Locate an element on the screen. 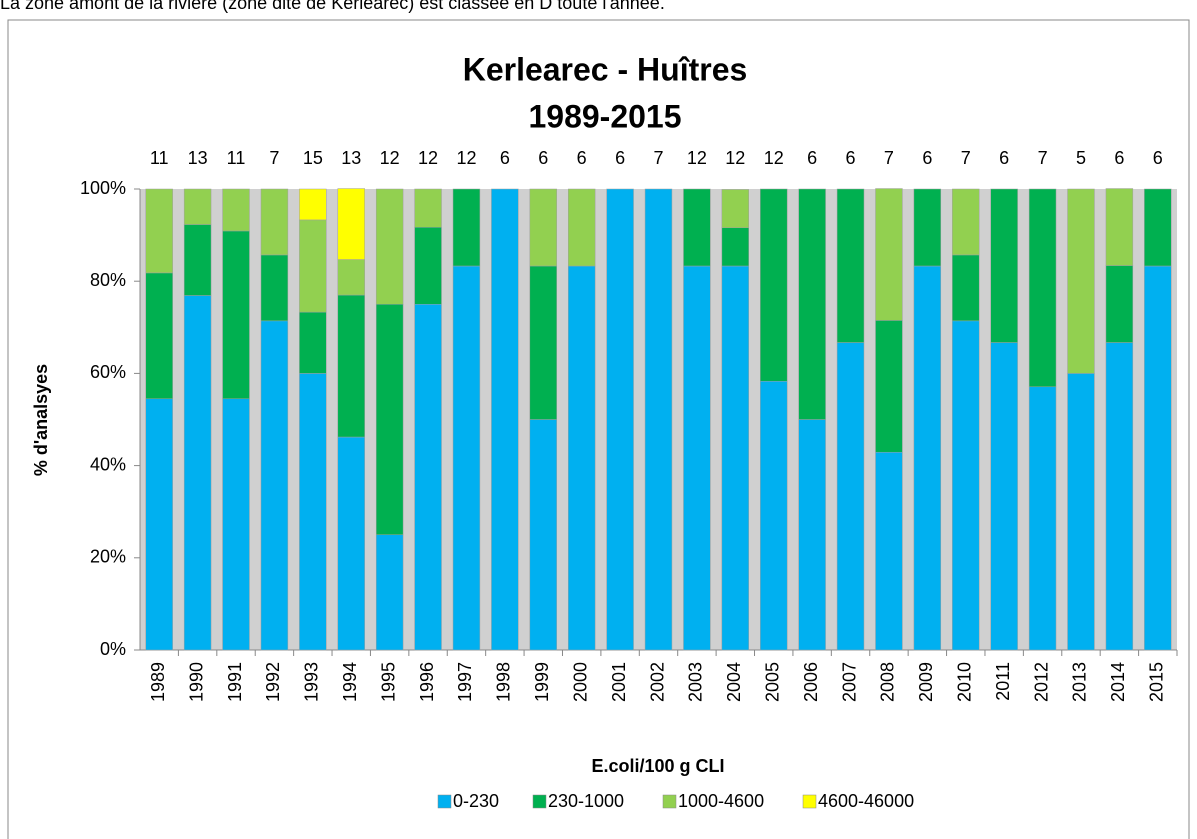 Image resolution: width=1197 pixels, height=839 pixels. bar-count-label: 15 is located at coordinates (313, 158).